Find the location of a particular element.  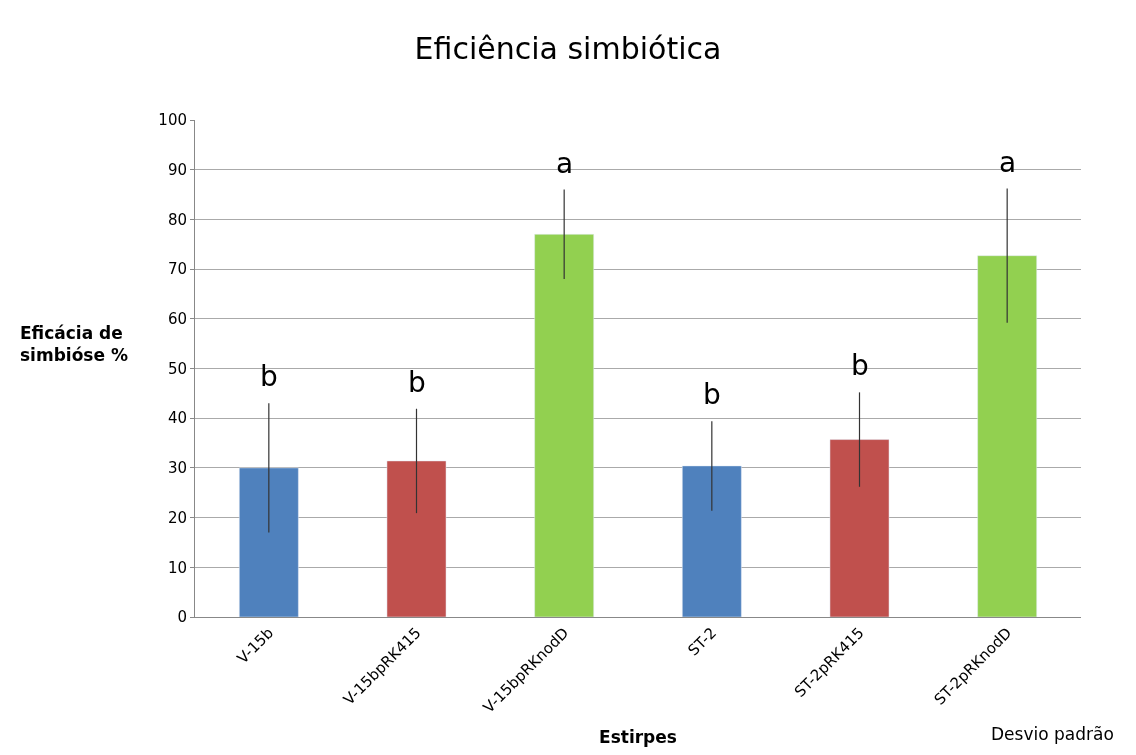

y-tick-label: 30 is located at coordinates (177, 468).